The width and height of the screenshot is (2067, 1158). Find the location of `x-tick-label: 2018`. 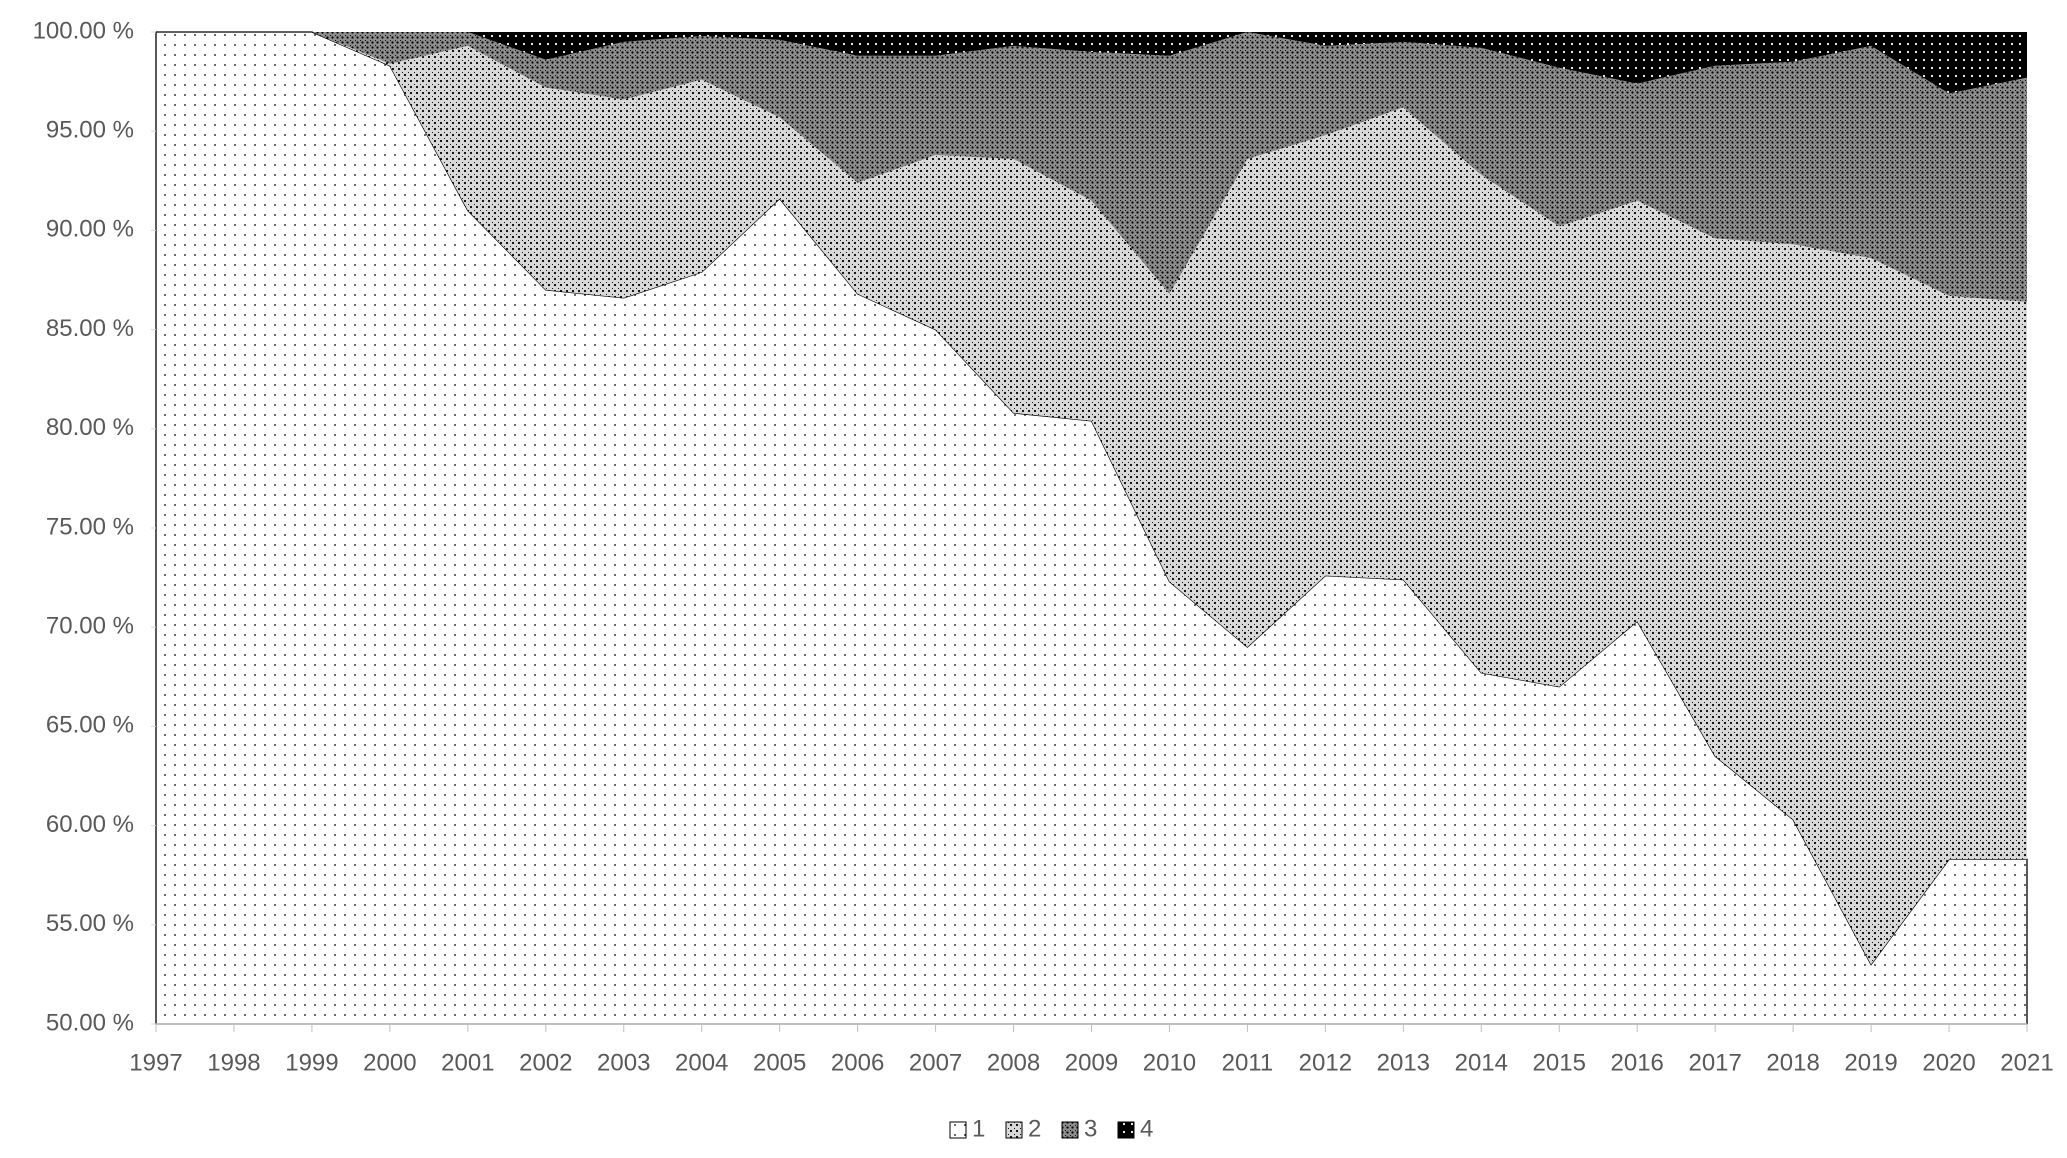

x-tick-label: 2018 is located at coordinates (1792, 1062).